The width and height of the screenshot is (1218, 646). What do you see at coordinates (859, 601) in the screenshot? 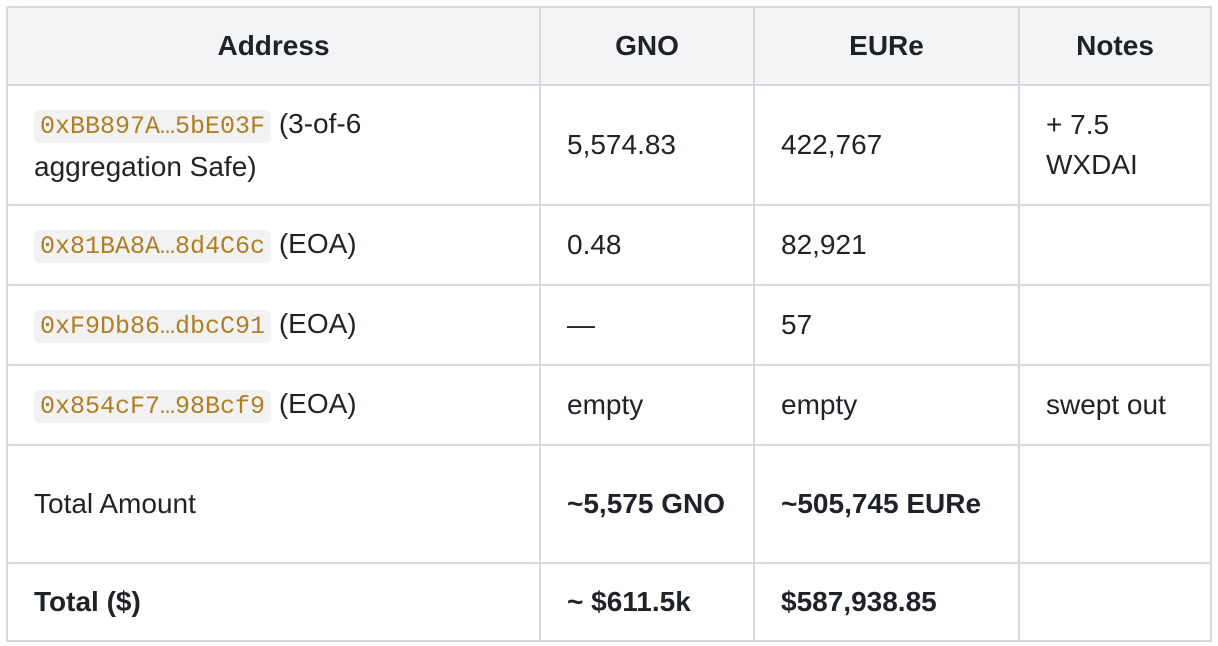
I see `cell-text: $587,938.85` at bounding box center [859, 601].